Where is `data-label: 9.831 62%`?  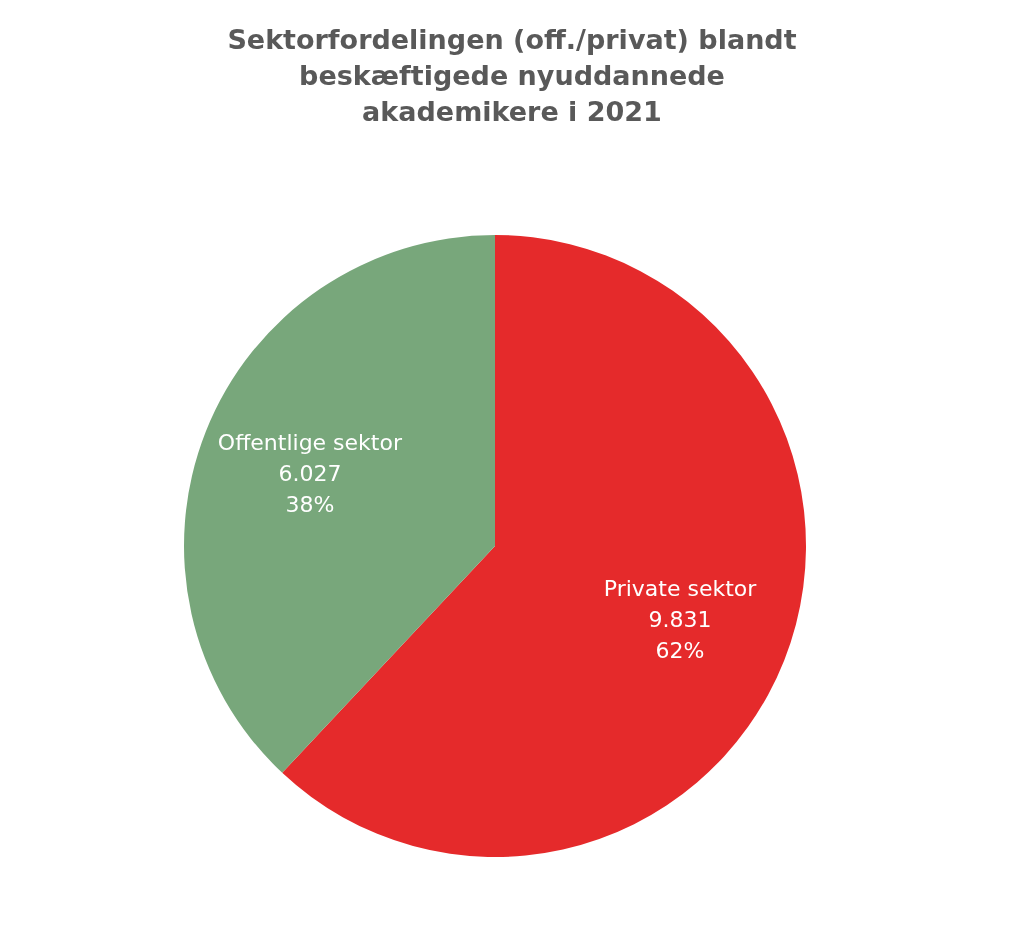
data-label: 9.831 62% is located at coordinates (680, 634).